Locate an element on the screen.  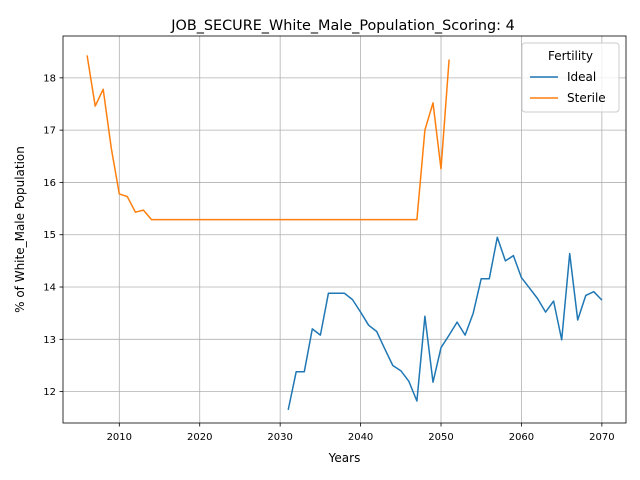
y-tick-label: 15 is located at coordinates (49, 235).